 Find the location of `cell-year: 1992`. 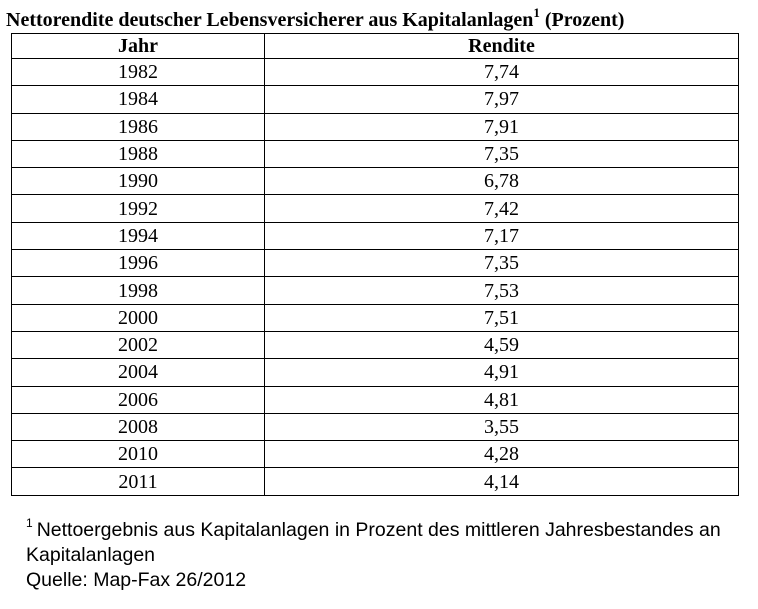

cell-year: 1992 is located at coordinates (138, 208).